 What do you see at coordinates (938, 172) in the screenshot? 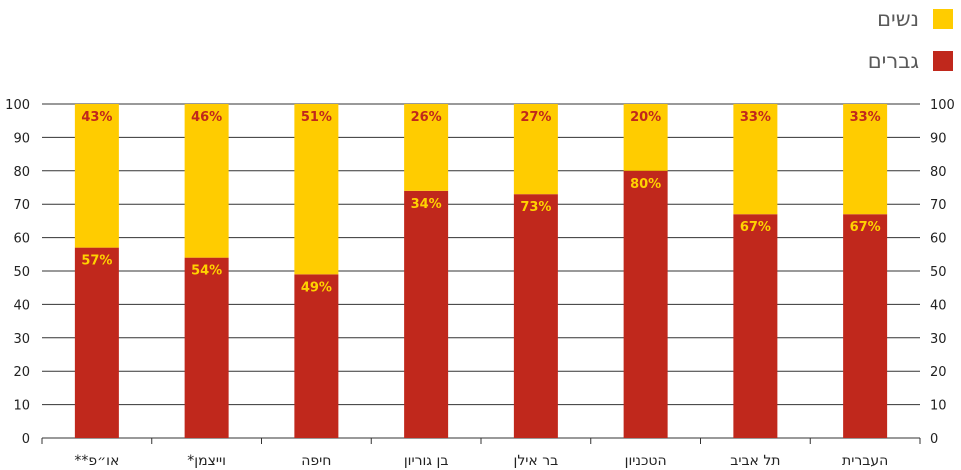
I see `y-tick-label-right: 80` at bounding box center [938, 172].